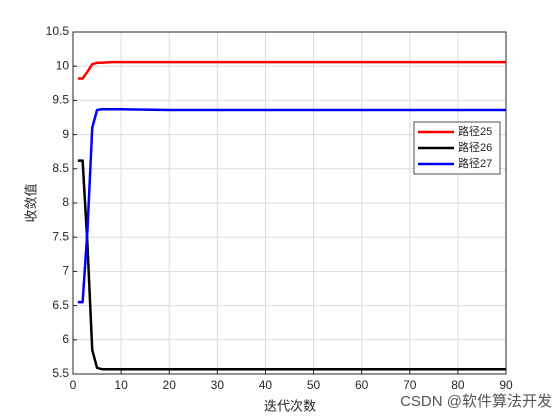 Image resolution: width=560 pixels, height=420 pixels. Describe the element at coordinates (506, 385) in the screenshot. I see `x-tick-label: 90` at that location.